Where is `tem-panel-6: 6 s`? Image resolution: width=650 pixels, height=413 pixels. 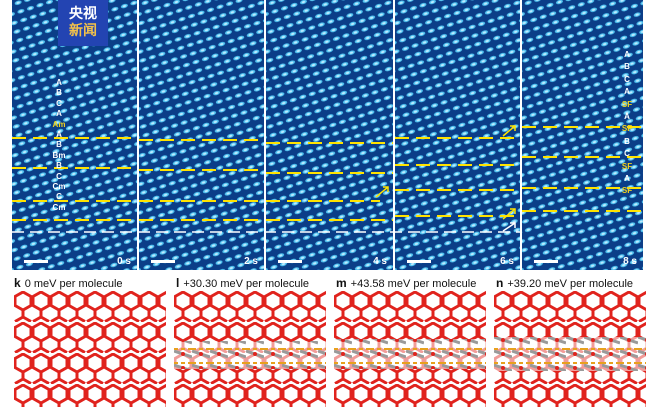 tem-panel-6: 6 s is located at coordinates (457, 135).